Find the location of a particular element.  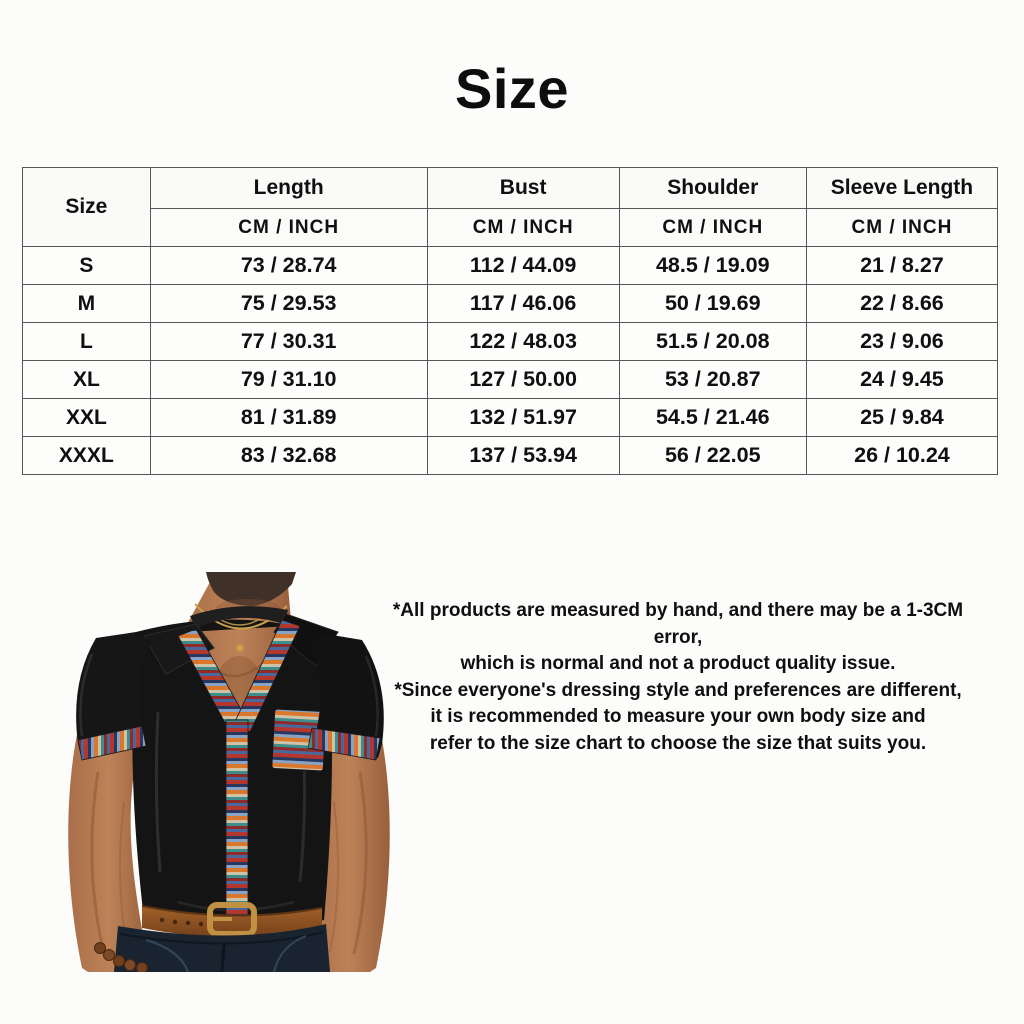

length-cell: 77 / 30.31 is located at coordinates (288, 341).